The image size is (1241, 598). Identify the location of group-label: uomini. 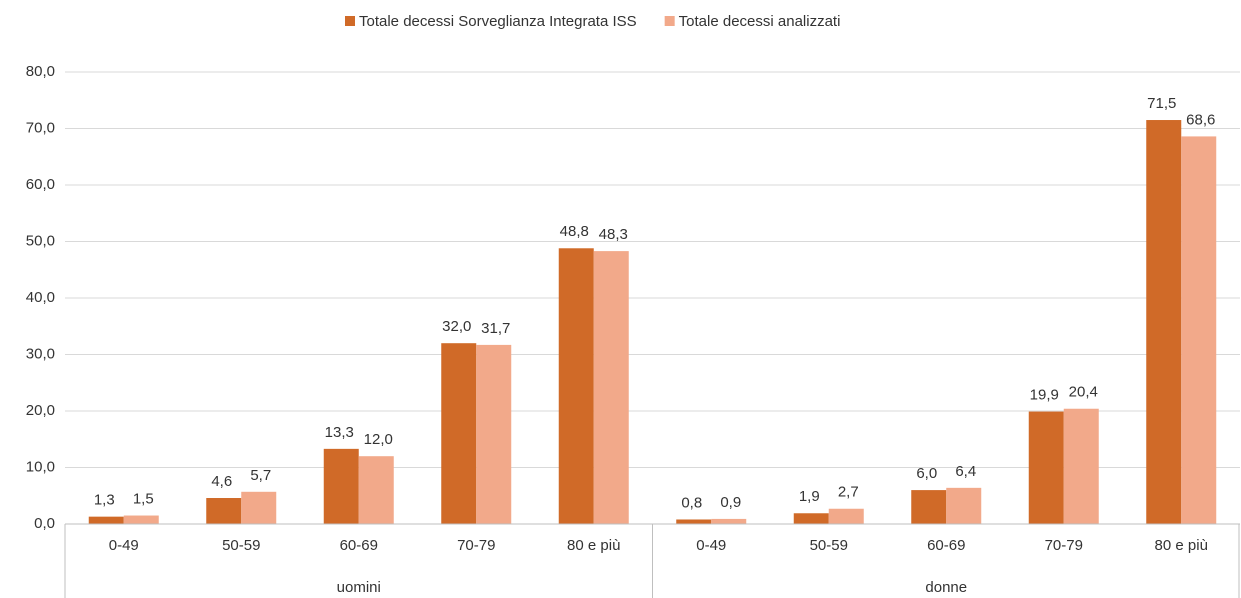
(359, 587).